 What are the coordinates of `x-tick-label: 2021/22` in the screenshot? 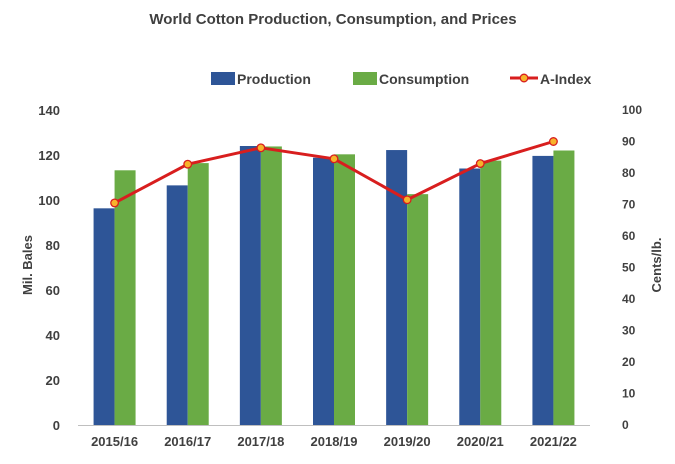 It's located at (553, 441).